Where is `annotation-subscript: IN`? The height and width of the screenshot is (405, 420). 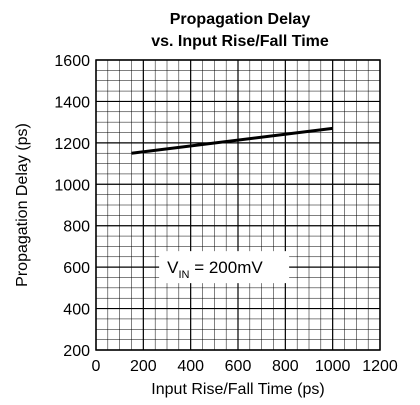 annotation-subscript: IN is located at coordinates (183, 275).